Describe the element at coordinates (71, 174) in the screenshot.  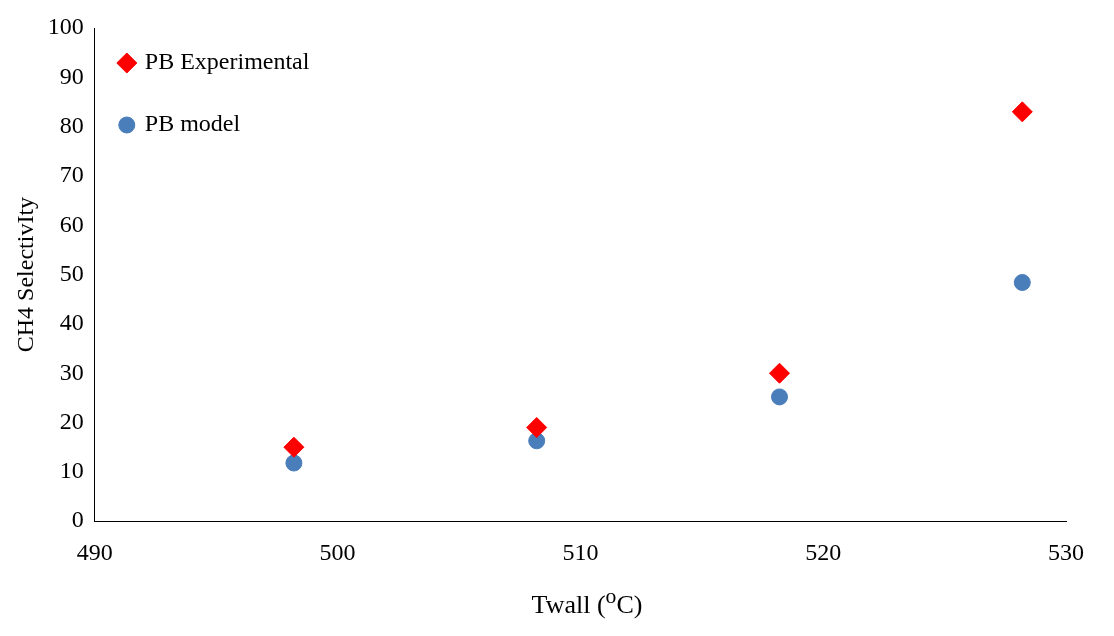
I see `y-tick-label: 70` at that location.